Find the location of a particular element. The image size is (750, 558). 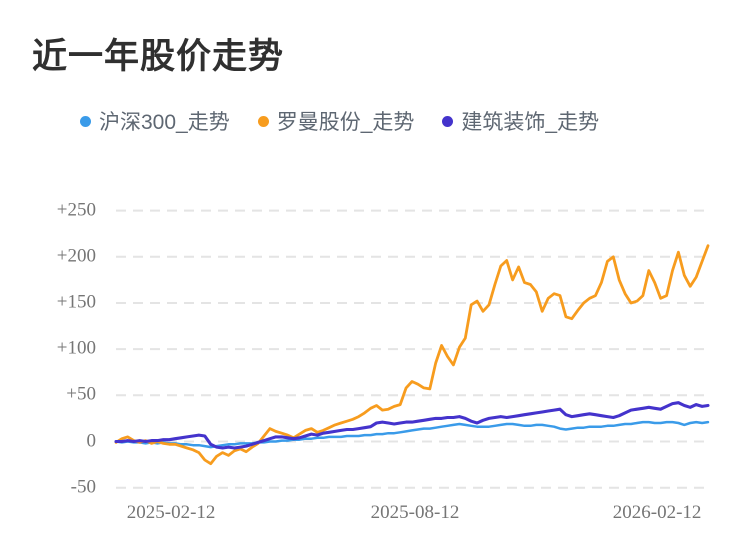

x-axis-label: 2025-08-12 is located at coordinates (415, 512).